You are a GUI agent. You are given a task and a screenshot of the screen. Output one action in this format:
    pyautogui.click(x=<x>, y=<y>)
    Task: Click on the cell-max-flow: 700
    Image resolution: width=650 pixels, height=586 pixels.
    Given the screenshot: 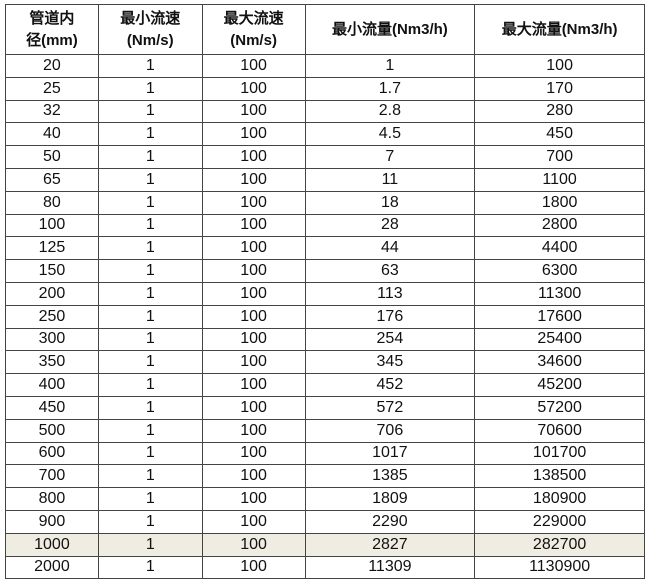 What is the action you would take?
    pyautogui.click(x=559, y=157)
    